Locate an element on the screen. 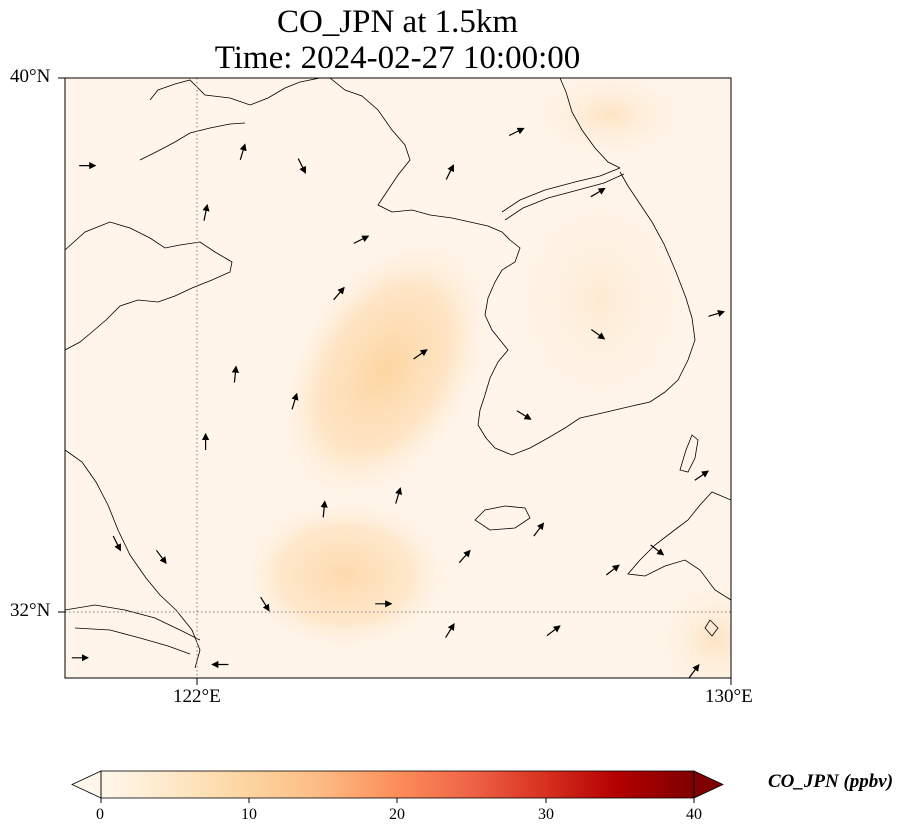  lat-label-40: 40°N is located at coordinates (30, 76).